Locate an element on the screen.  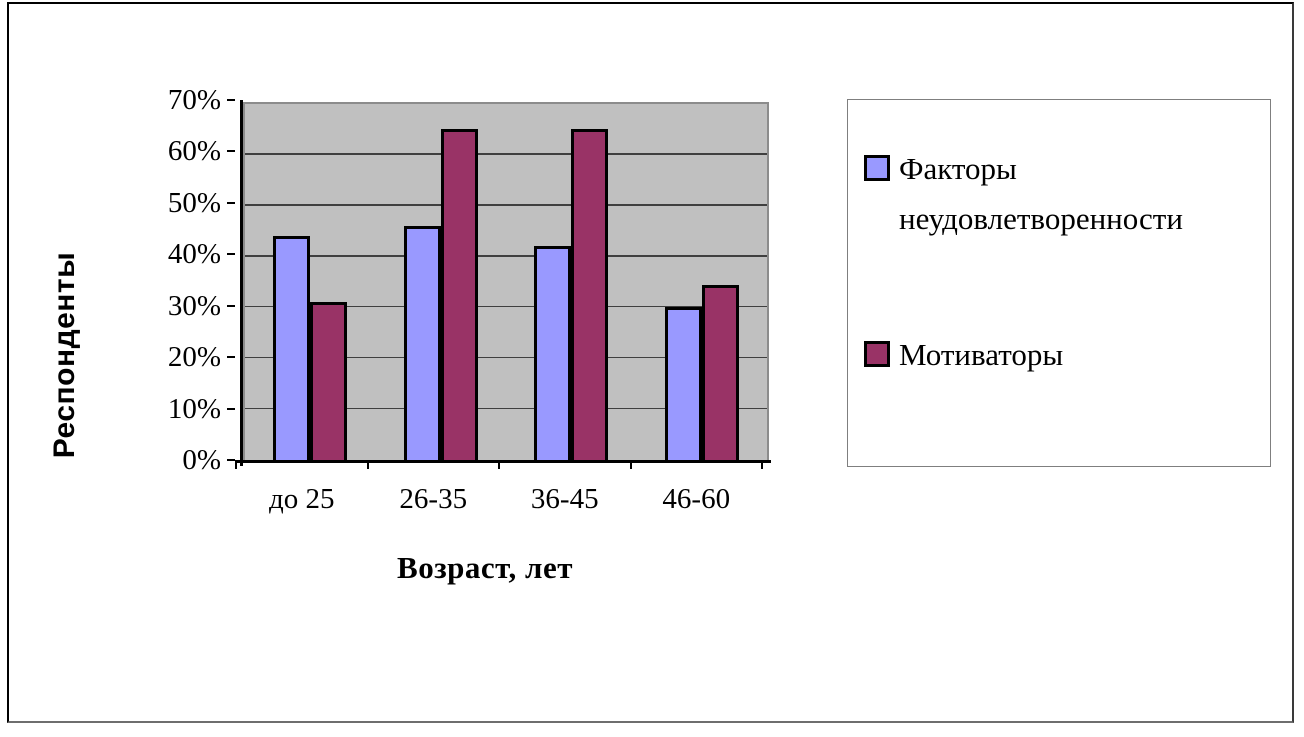
x-tick-label-26-35: 26-35 is located at coordinates (433, 499).